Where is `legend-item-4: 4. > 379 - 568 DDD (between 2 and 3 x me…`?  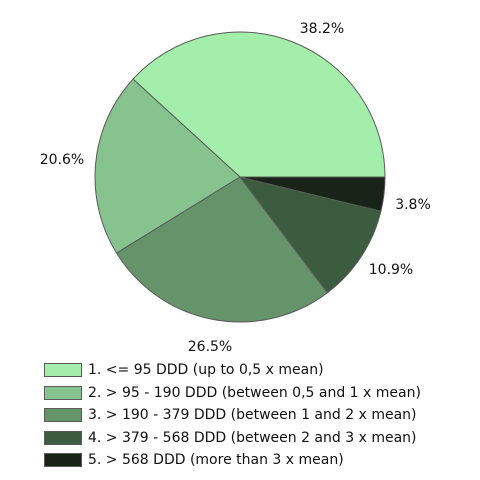
legend-item-4: 4. > 379 - 568 DDD (between 2 and 3 x me… is located at coordinates (259, 438).